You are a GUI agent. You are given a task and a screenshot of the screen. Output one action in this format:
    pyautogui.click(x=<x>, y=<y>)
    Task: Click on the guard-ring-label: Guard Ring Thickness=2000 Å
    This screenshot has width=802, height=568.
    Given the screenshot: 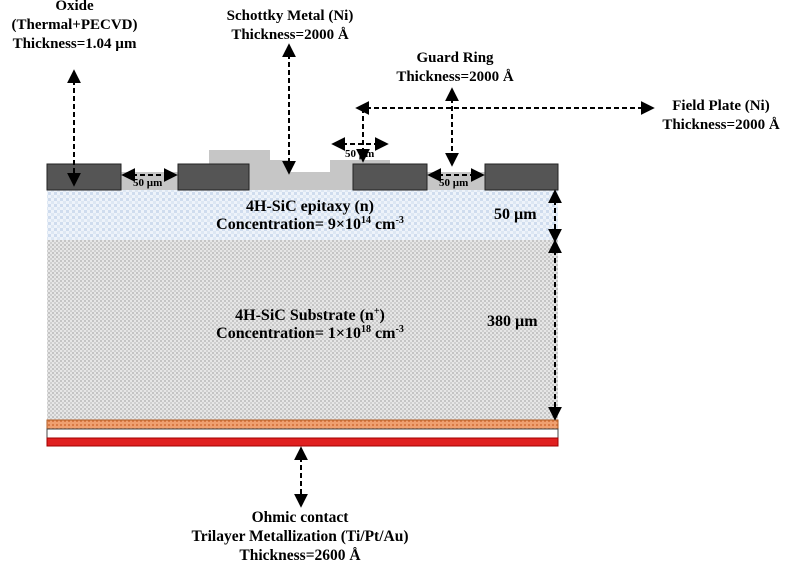 What is the action you would take?
    pyautogui.click(x=455, y=68)
    